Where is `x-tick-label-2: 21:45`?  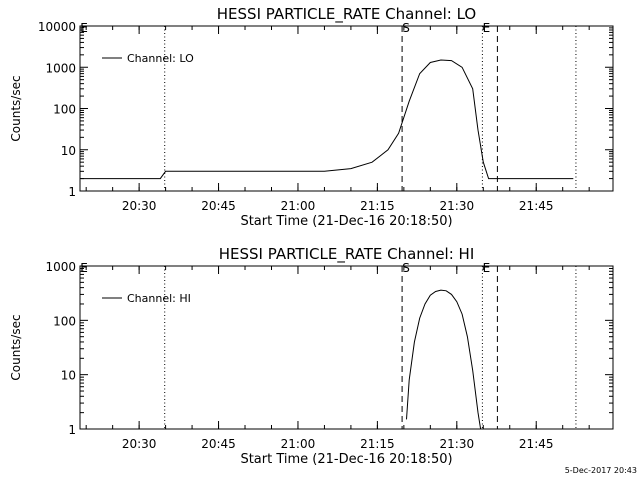
x-tick-label-2: 21:45 is located at coordinates (536, 444).